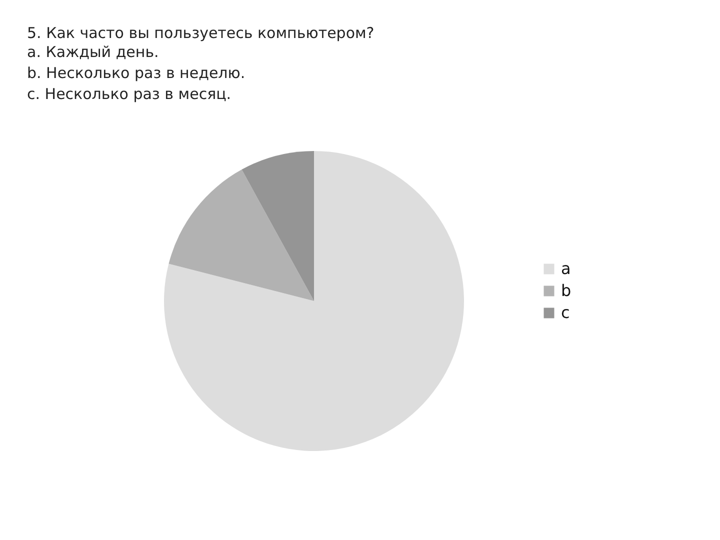  I want to click on text: c. Несколько раз в месяц., so click(129, 94).